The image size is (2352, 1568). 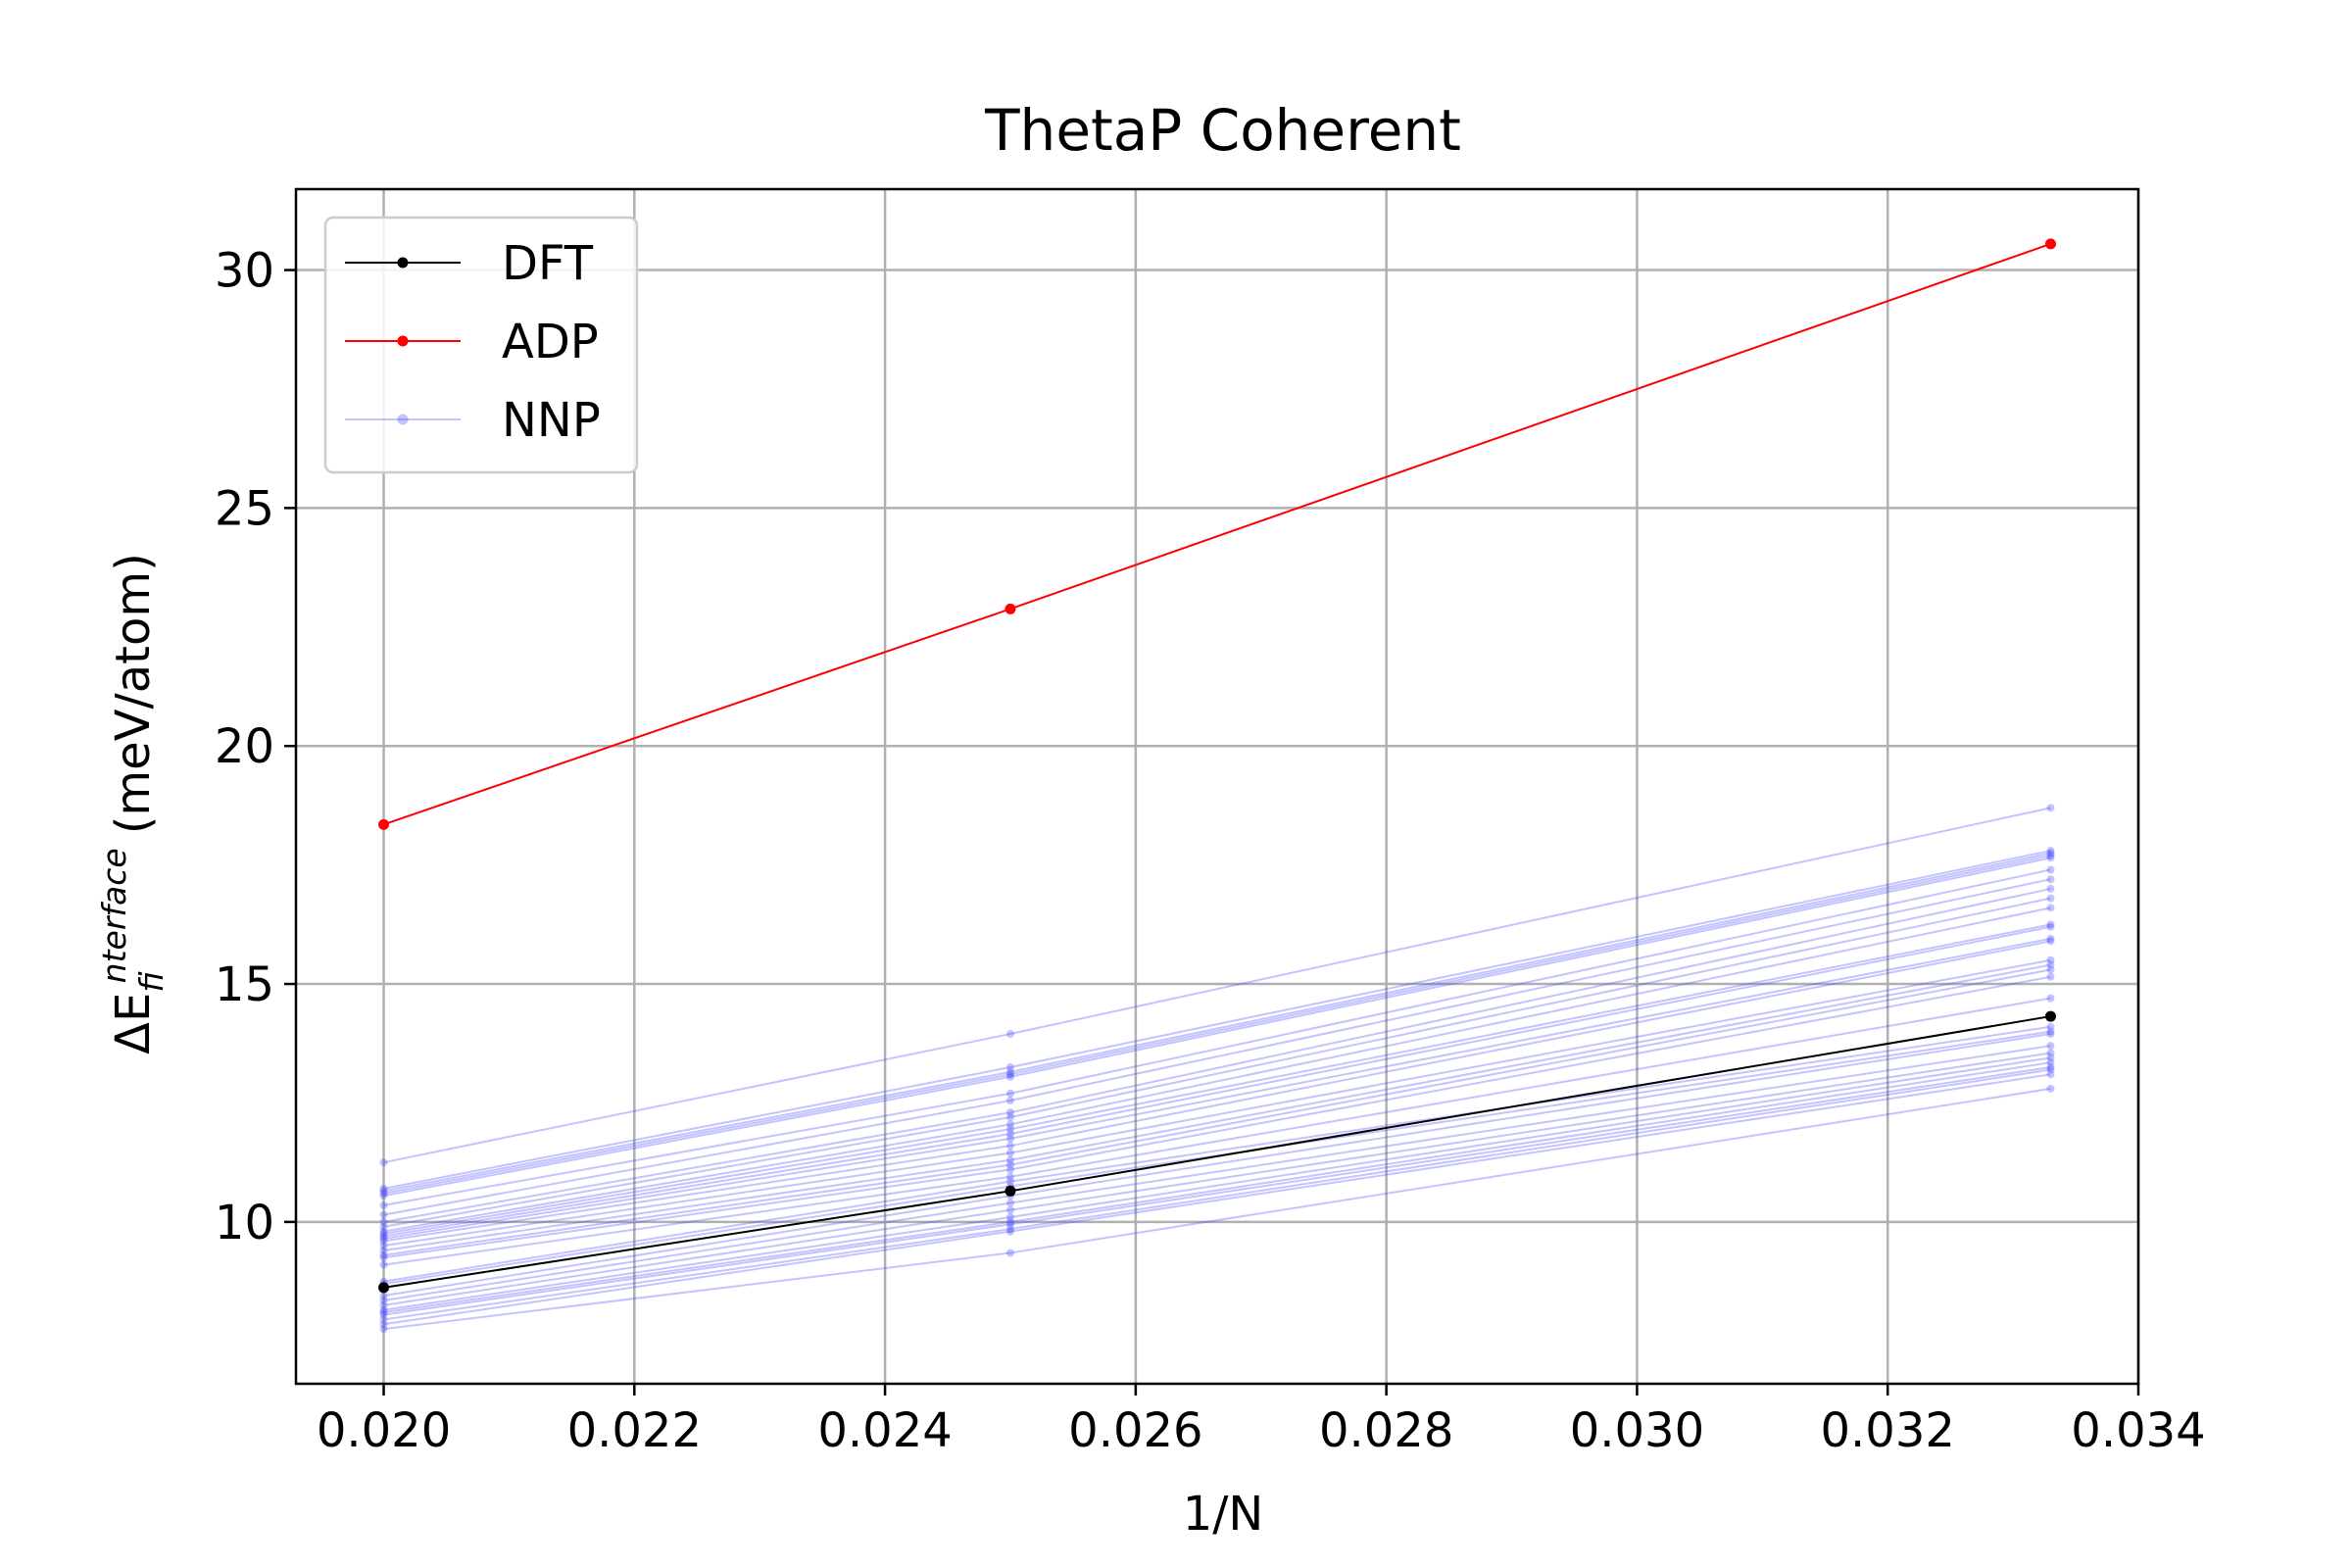 I want to click on nnp-series-20-line, so click(x=1217, y=1154).